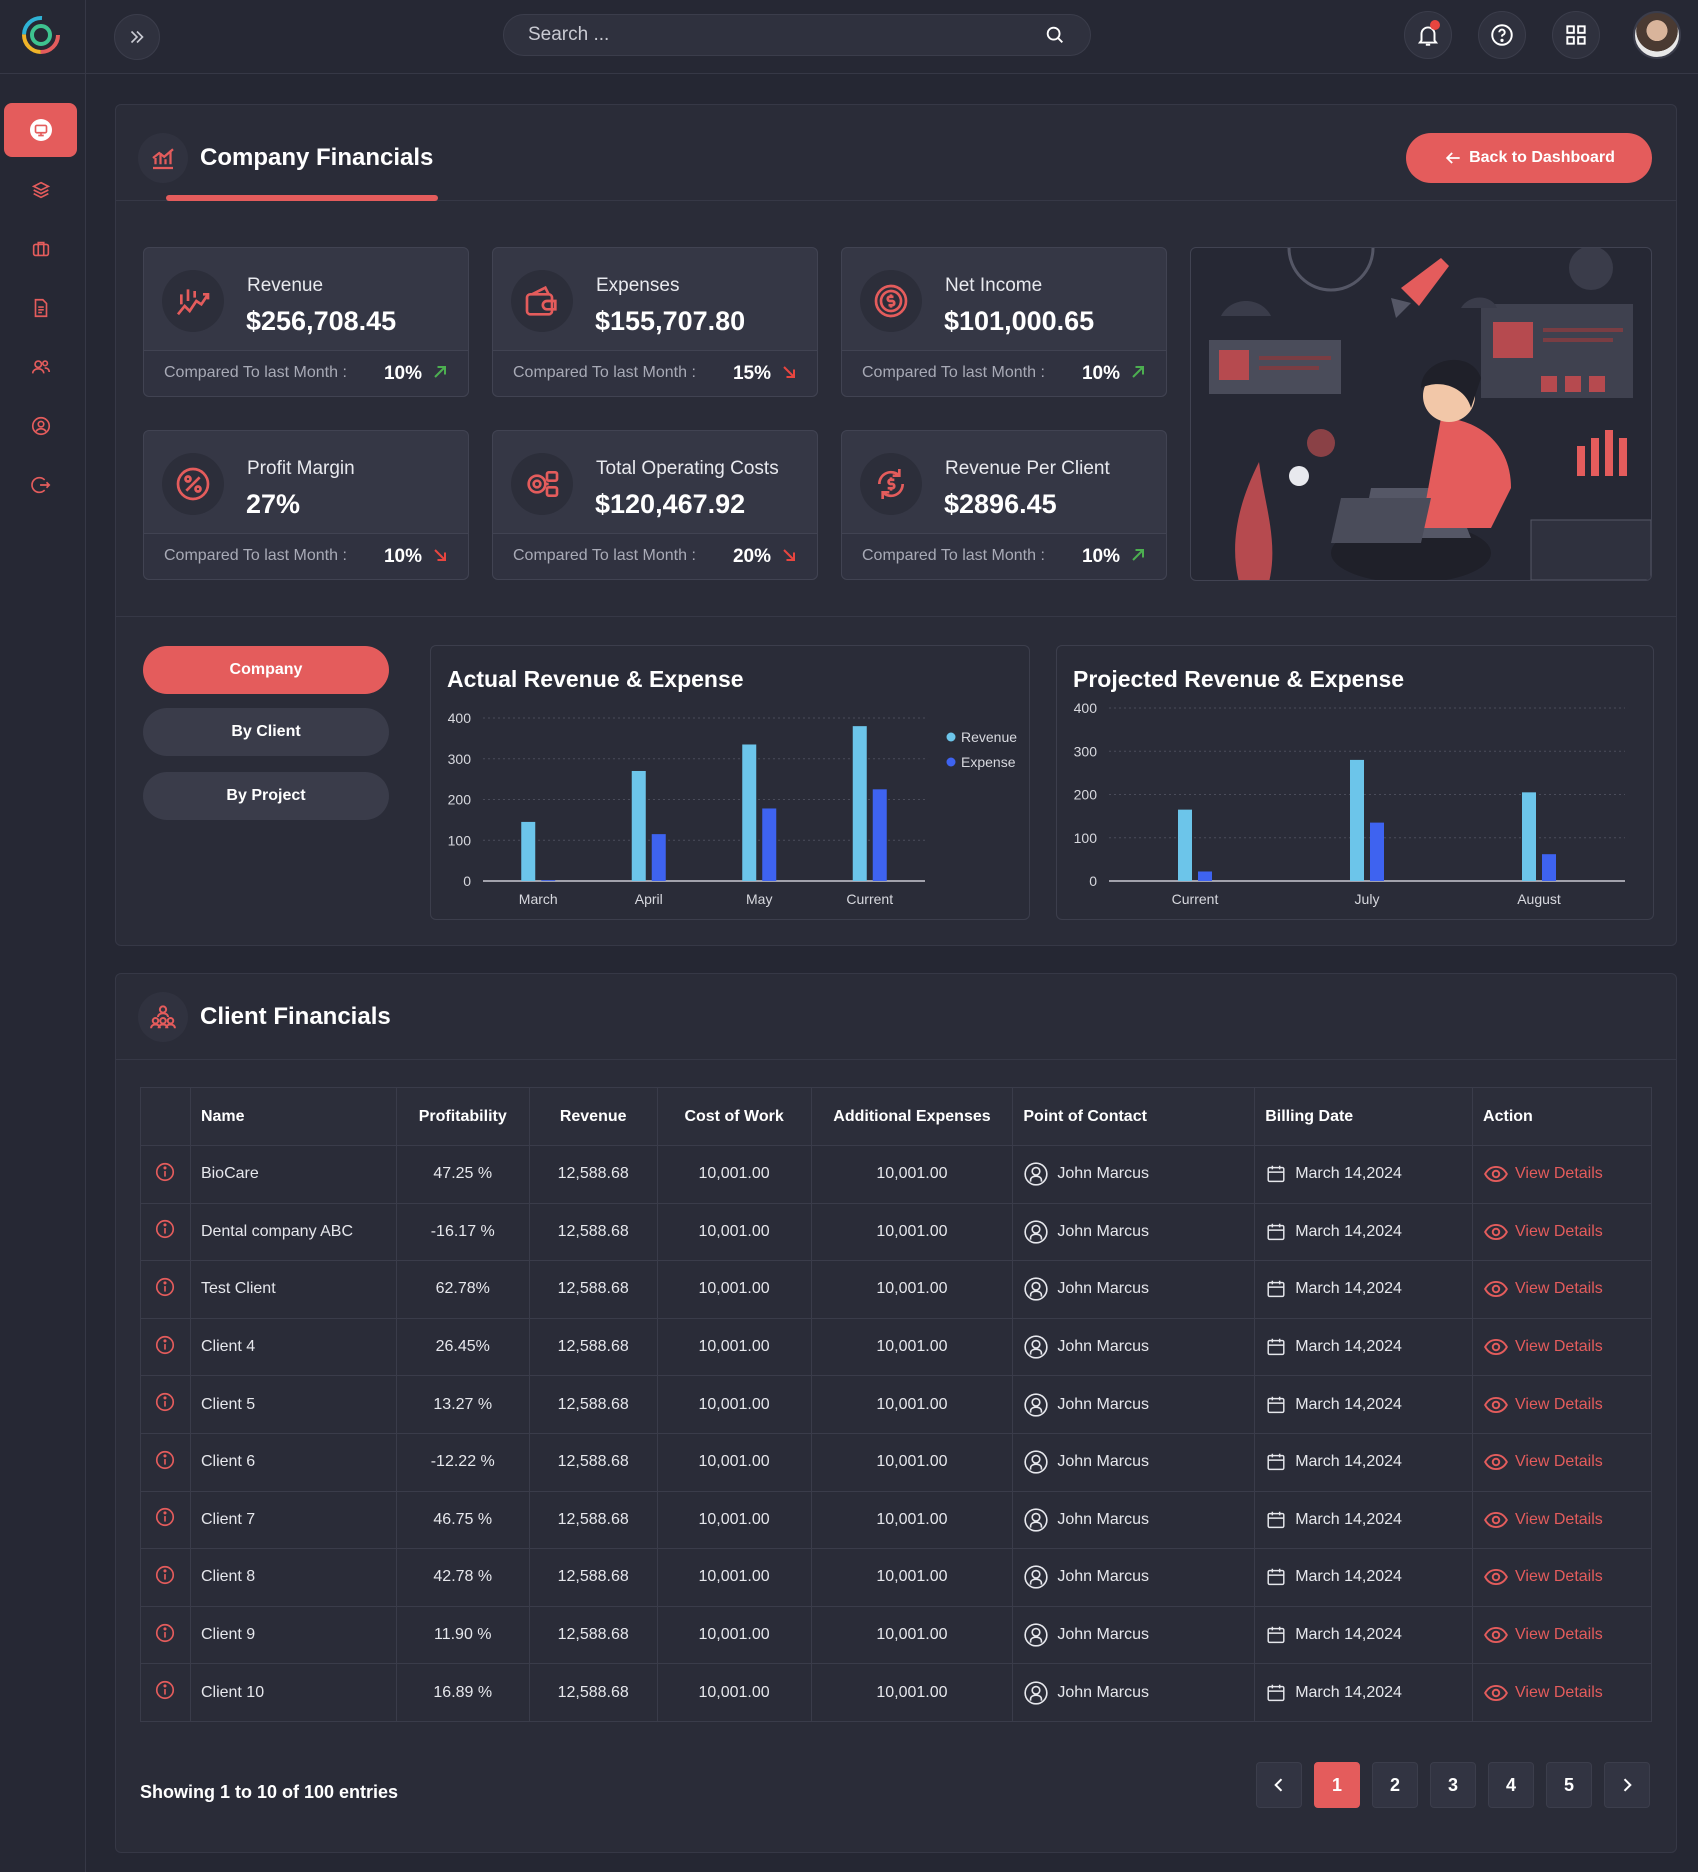 This screenshot has height=1872, width=1698. Describe the element at coordinates (1357, 820) in the screenshot. I see `bar-revenue-july` at that location.